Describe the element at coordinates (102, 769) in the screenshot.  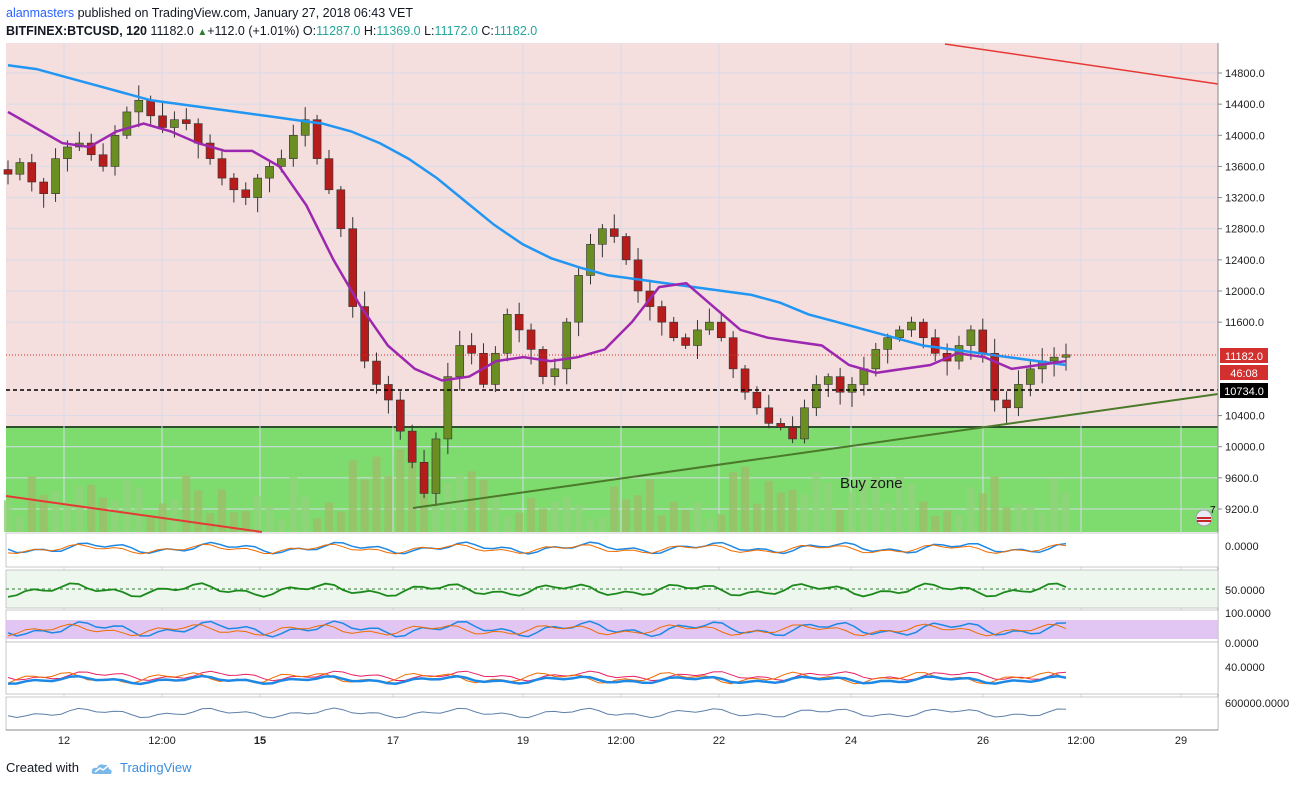
I see `tradingview-cloud-icon` at that location.